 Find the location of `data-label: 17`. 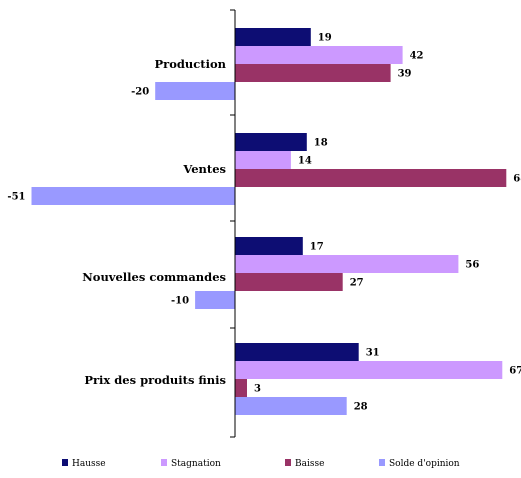

data-label: 17 is located at coordinates (317, 247).